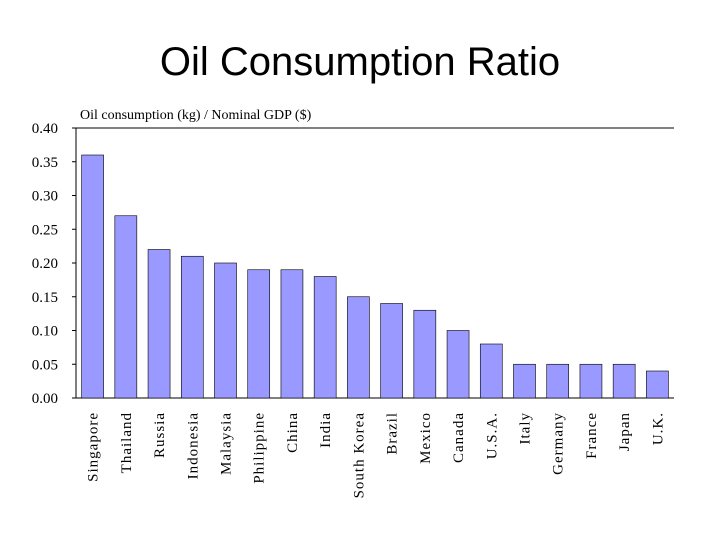 This screenshot has height=540, width=720. What do you see at coordinates (326, 430) in the screenshot?
I see `x-tick-label: India` at bounding box center [326, 430].